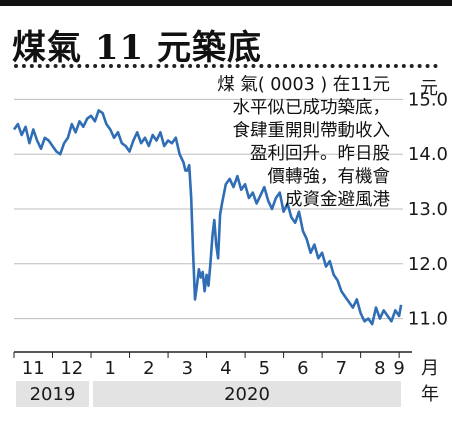  Describe the element at coordinates (226, 66) in the screenshot. I see `title-divider` at that location.